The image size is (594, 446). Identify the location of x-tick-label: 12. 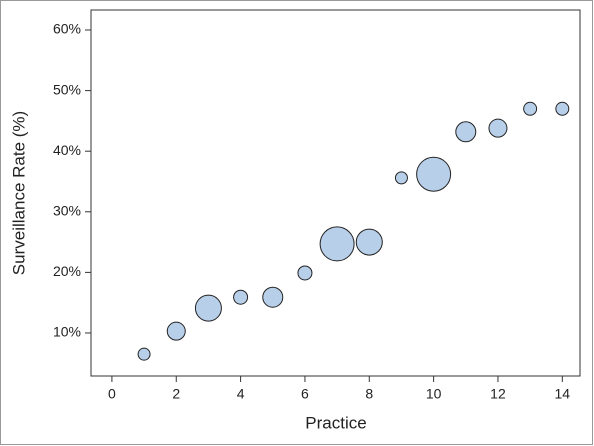
(498, 394).